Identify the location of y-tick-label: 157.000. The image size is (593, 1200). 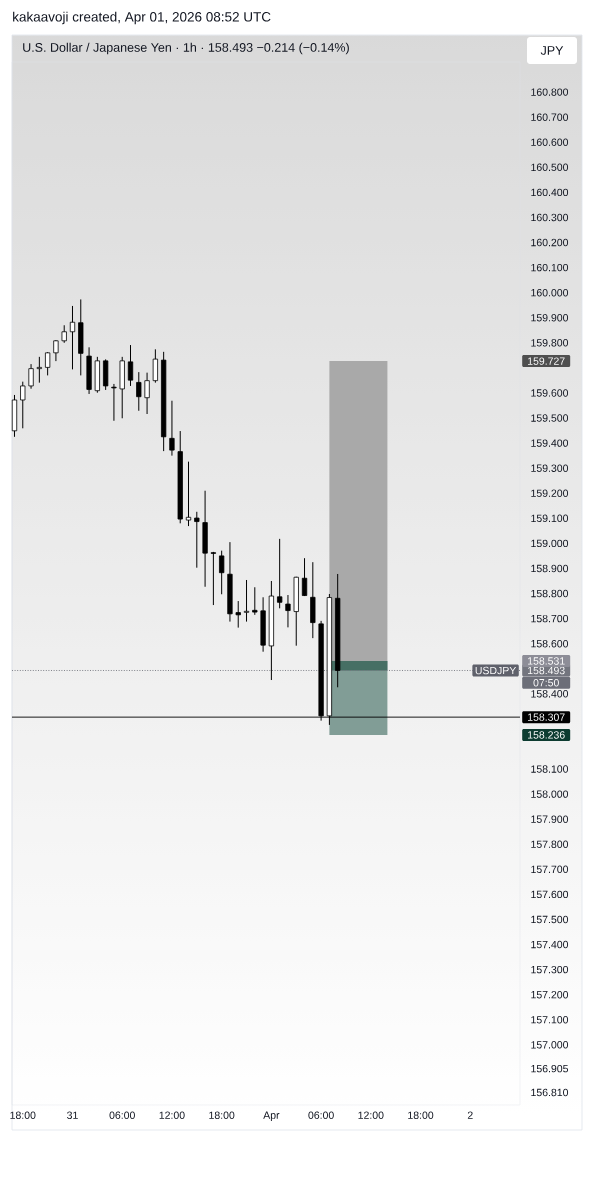
(550, 1045).